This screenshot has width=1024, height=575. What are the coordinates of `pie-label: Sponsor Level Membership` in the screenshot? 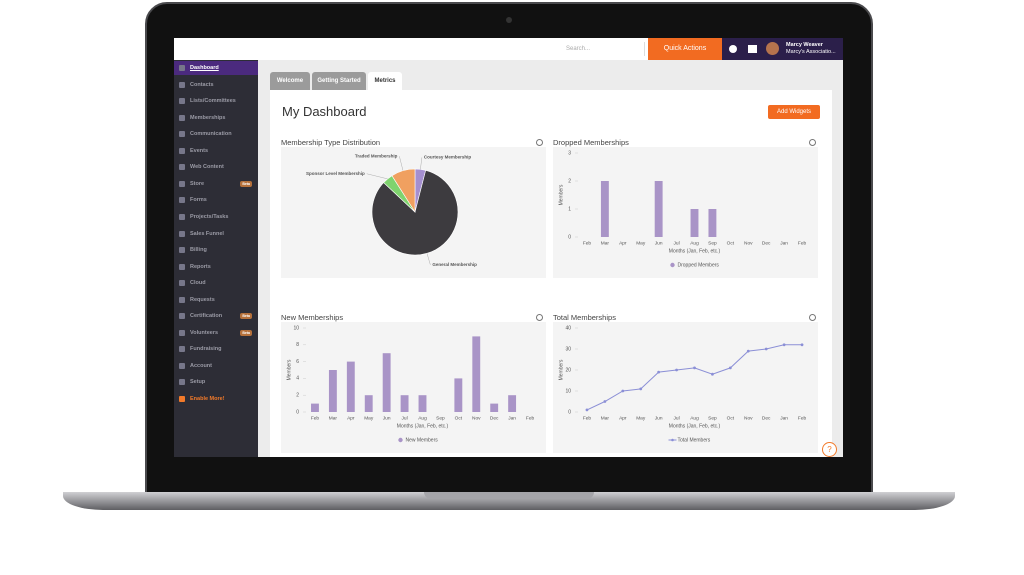 It's located at (335, 173).